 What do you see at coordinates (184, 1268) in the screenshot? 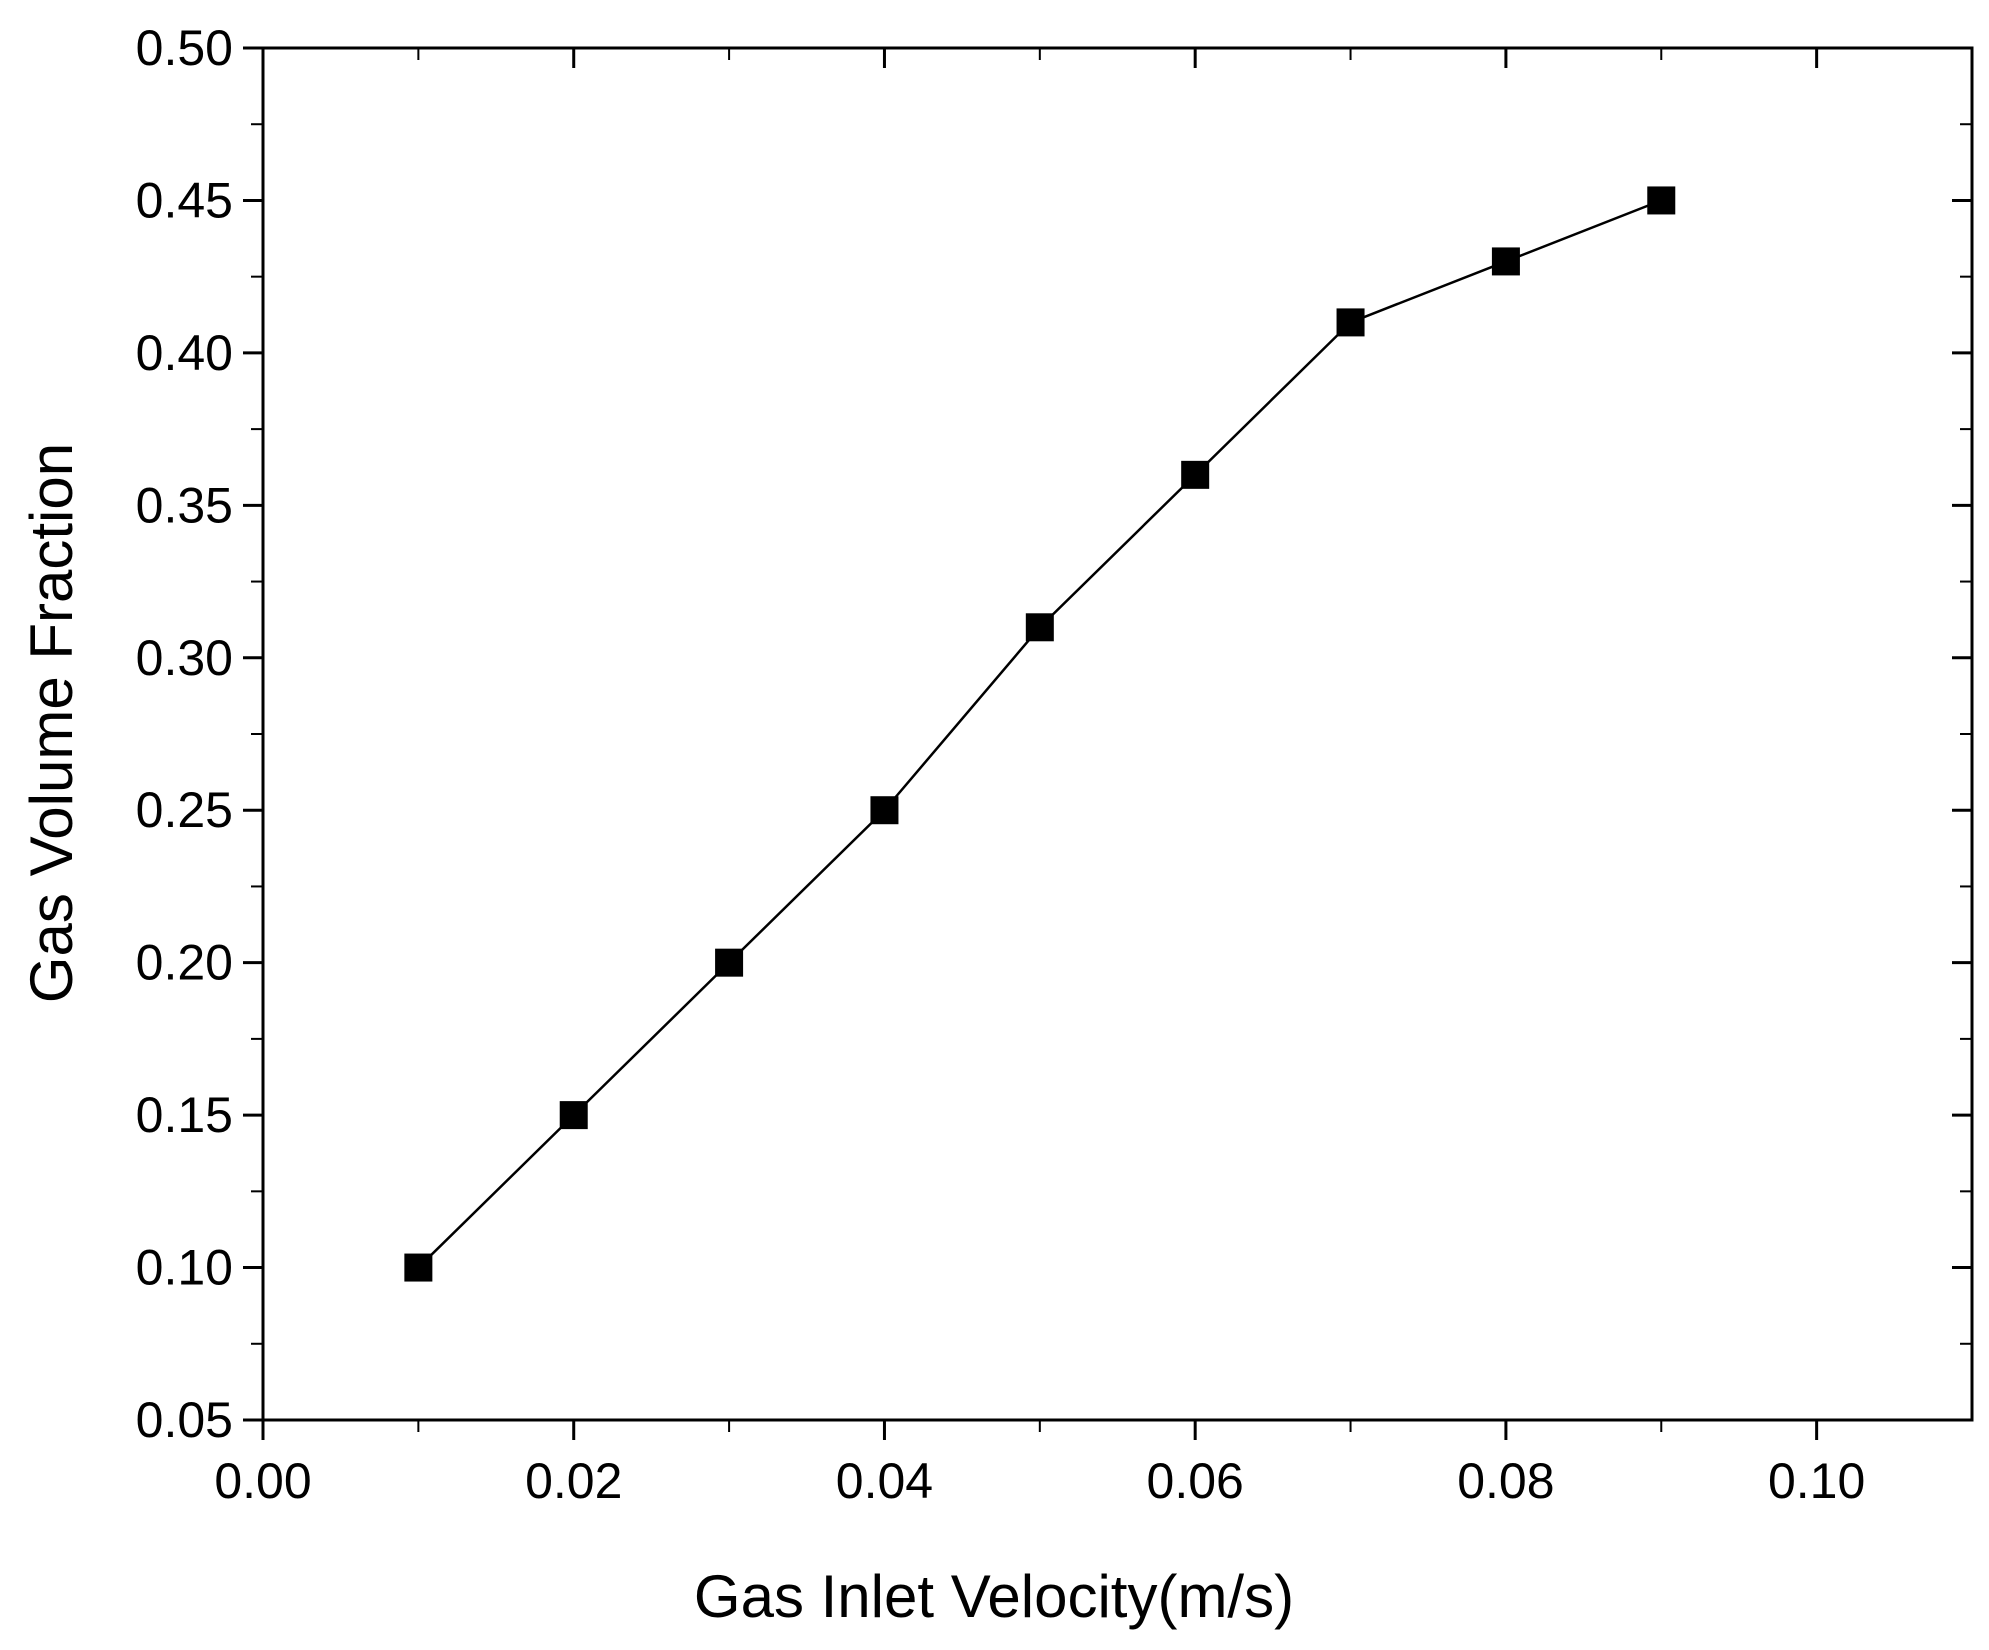
I see `y-tick-label: 0.10` at bounding box center [184, 1268].